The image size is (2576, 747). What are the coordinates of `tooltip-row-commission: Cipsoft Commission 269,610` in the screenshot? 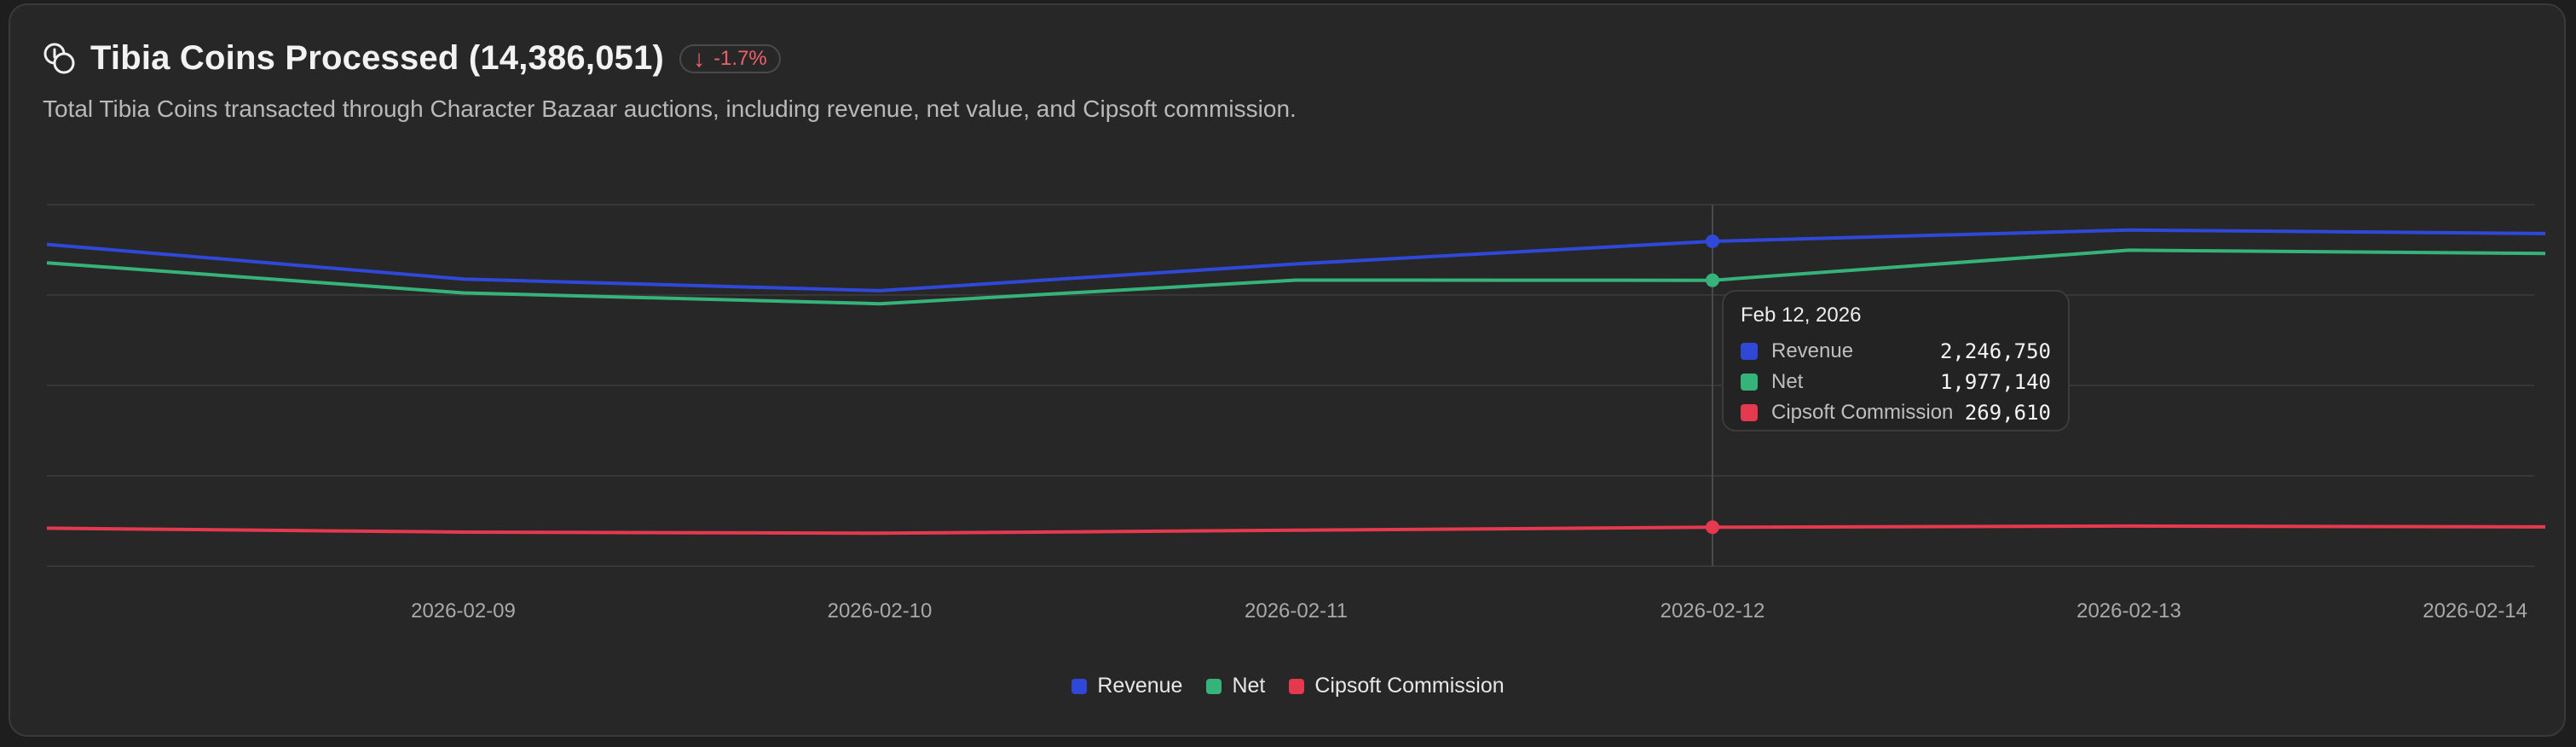 It's located at (1896, 412).